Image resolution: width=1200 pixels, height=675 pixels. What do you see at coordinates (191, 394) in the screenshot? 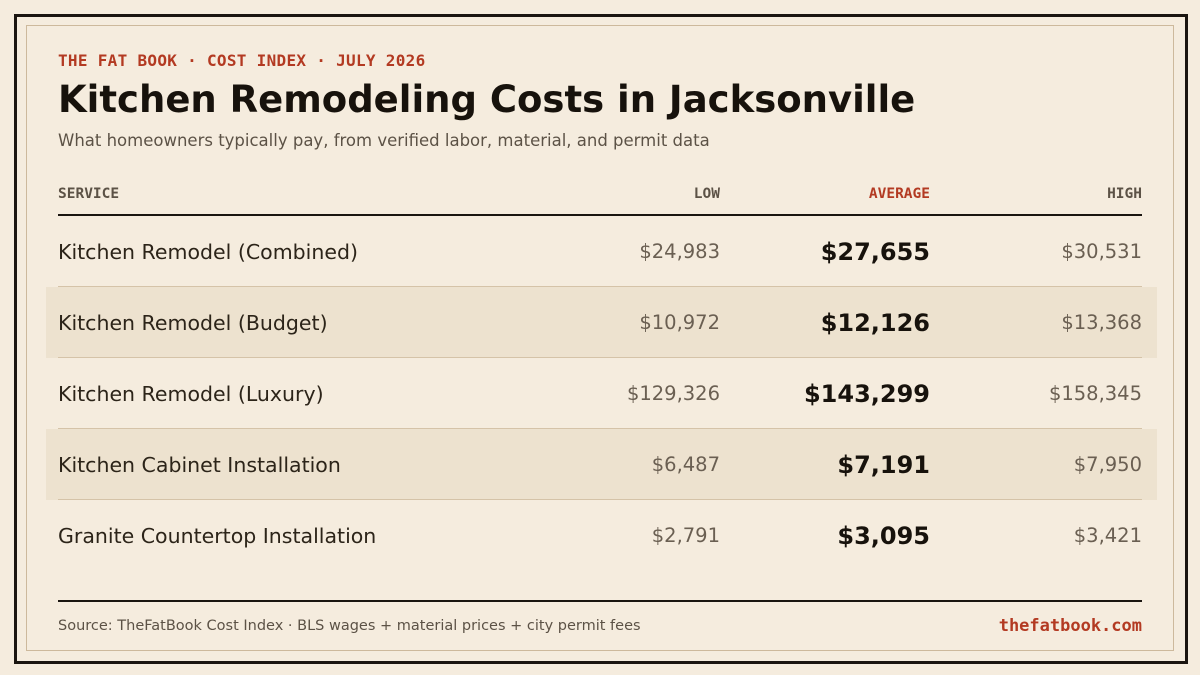
I see `service-name: Kitchen Remodel (Luxury)` at bounding box center [191, 394].